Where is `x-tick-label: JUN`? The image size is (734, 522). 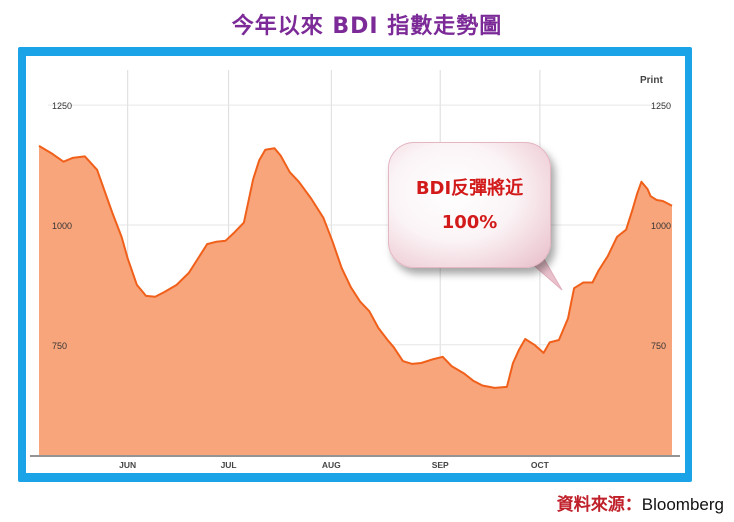 x-tick-label: JUN is located at coordinates (127, 465).